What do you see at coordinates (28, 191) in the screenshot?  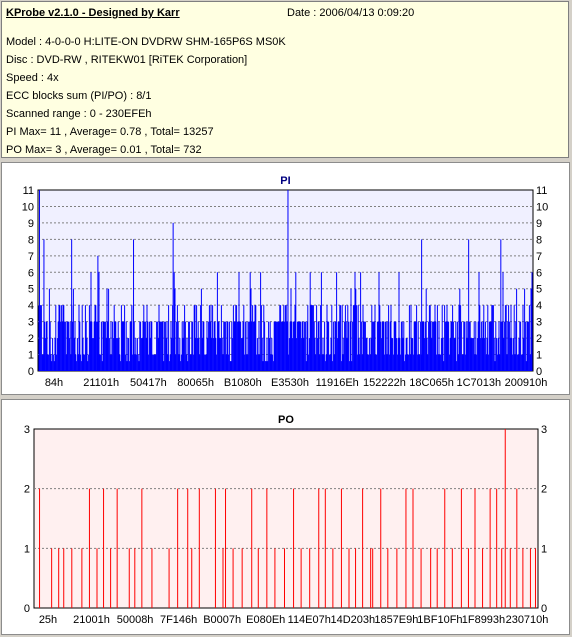 I see `y-tick-label-left: 11` at bounding box center [28, 191].